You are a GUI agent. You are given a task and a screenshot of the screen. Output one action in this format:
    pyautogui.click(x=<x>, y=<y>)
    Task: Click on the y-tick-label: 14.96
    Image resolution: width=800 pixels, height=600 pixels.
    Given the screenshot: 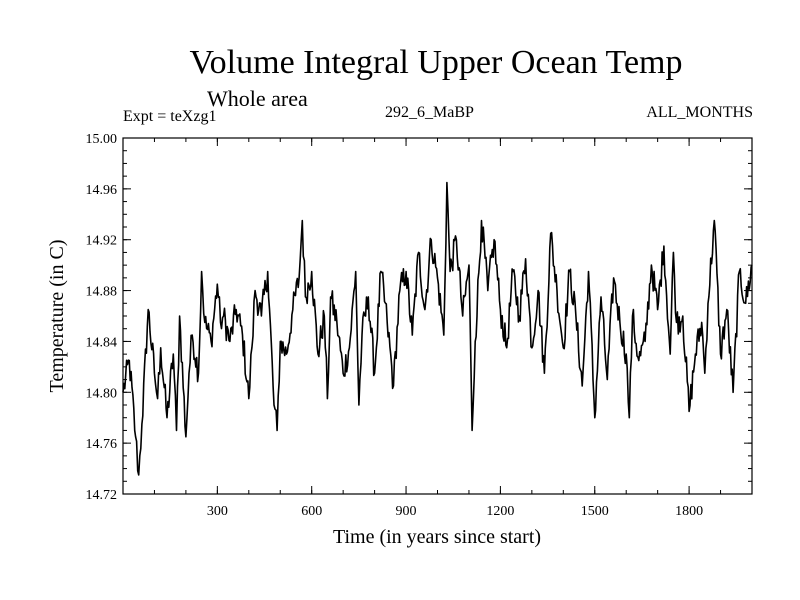 What is the action you would take?
    pyautogui.click(x=102, y=190)
    